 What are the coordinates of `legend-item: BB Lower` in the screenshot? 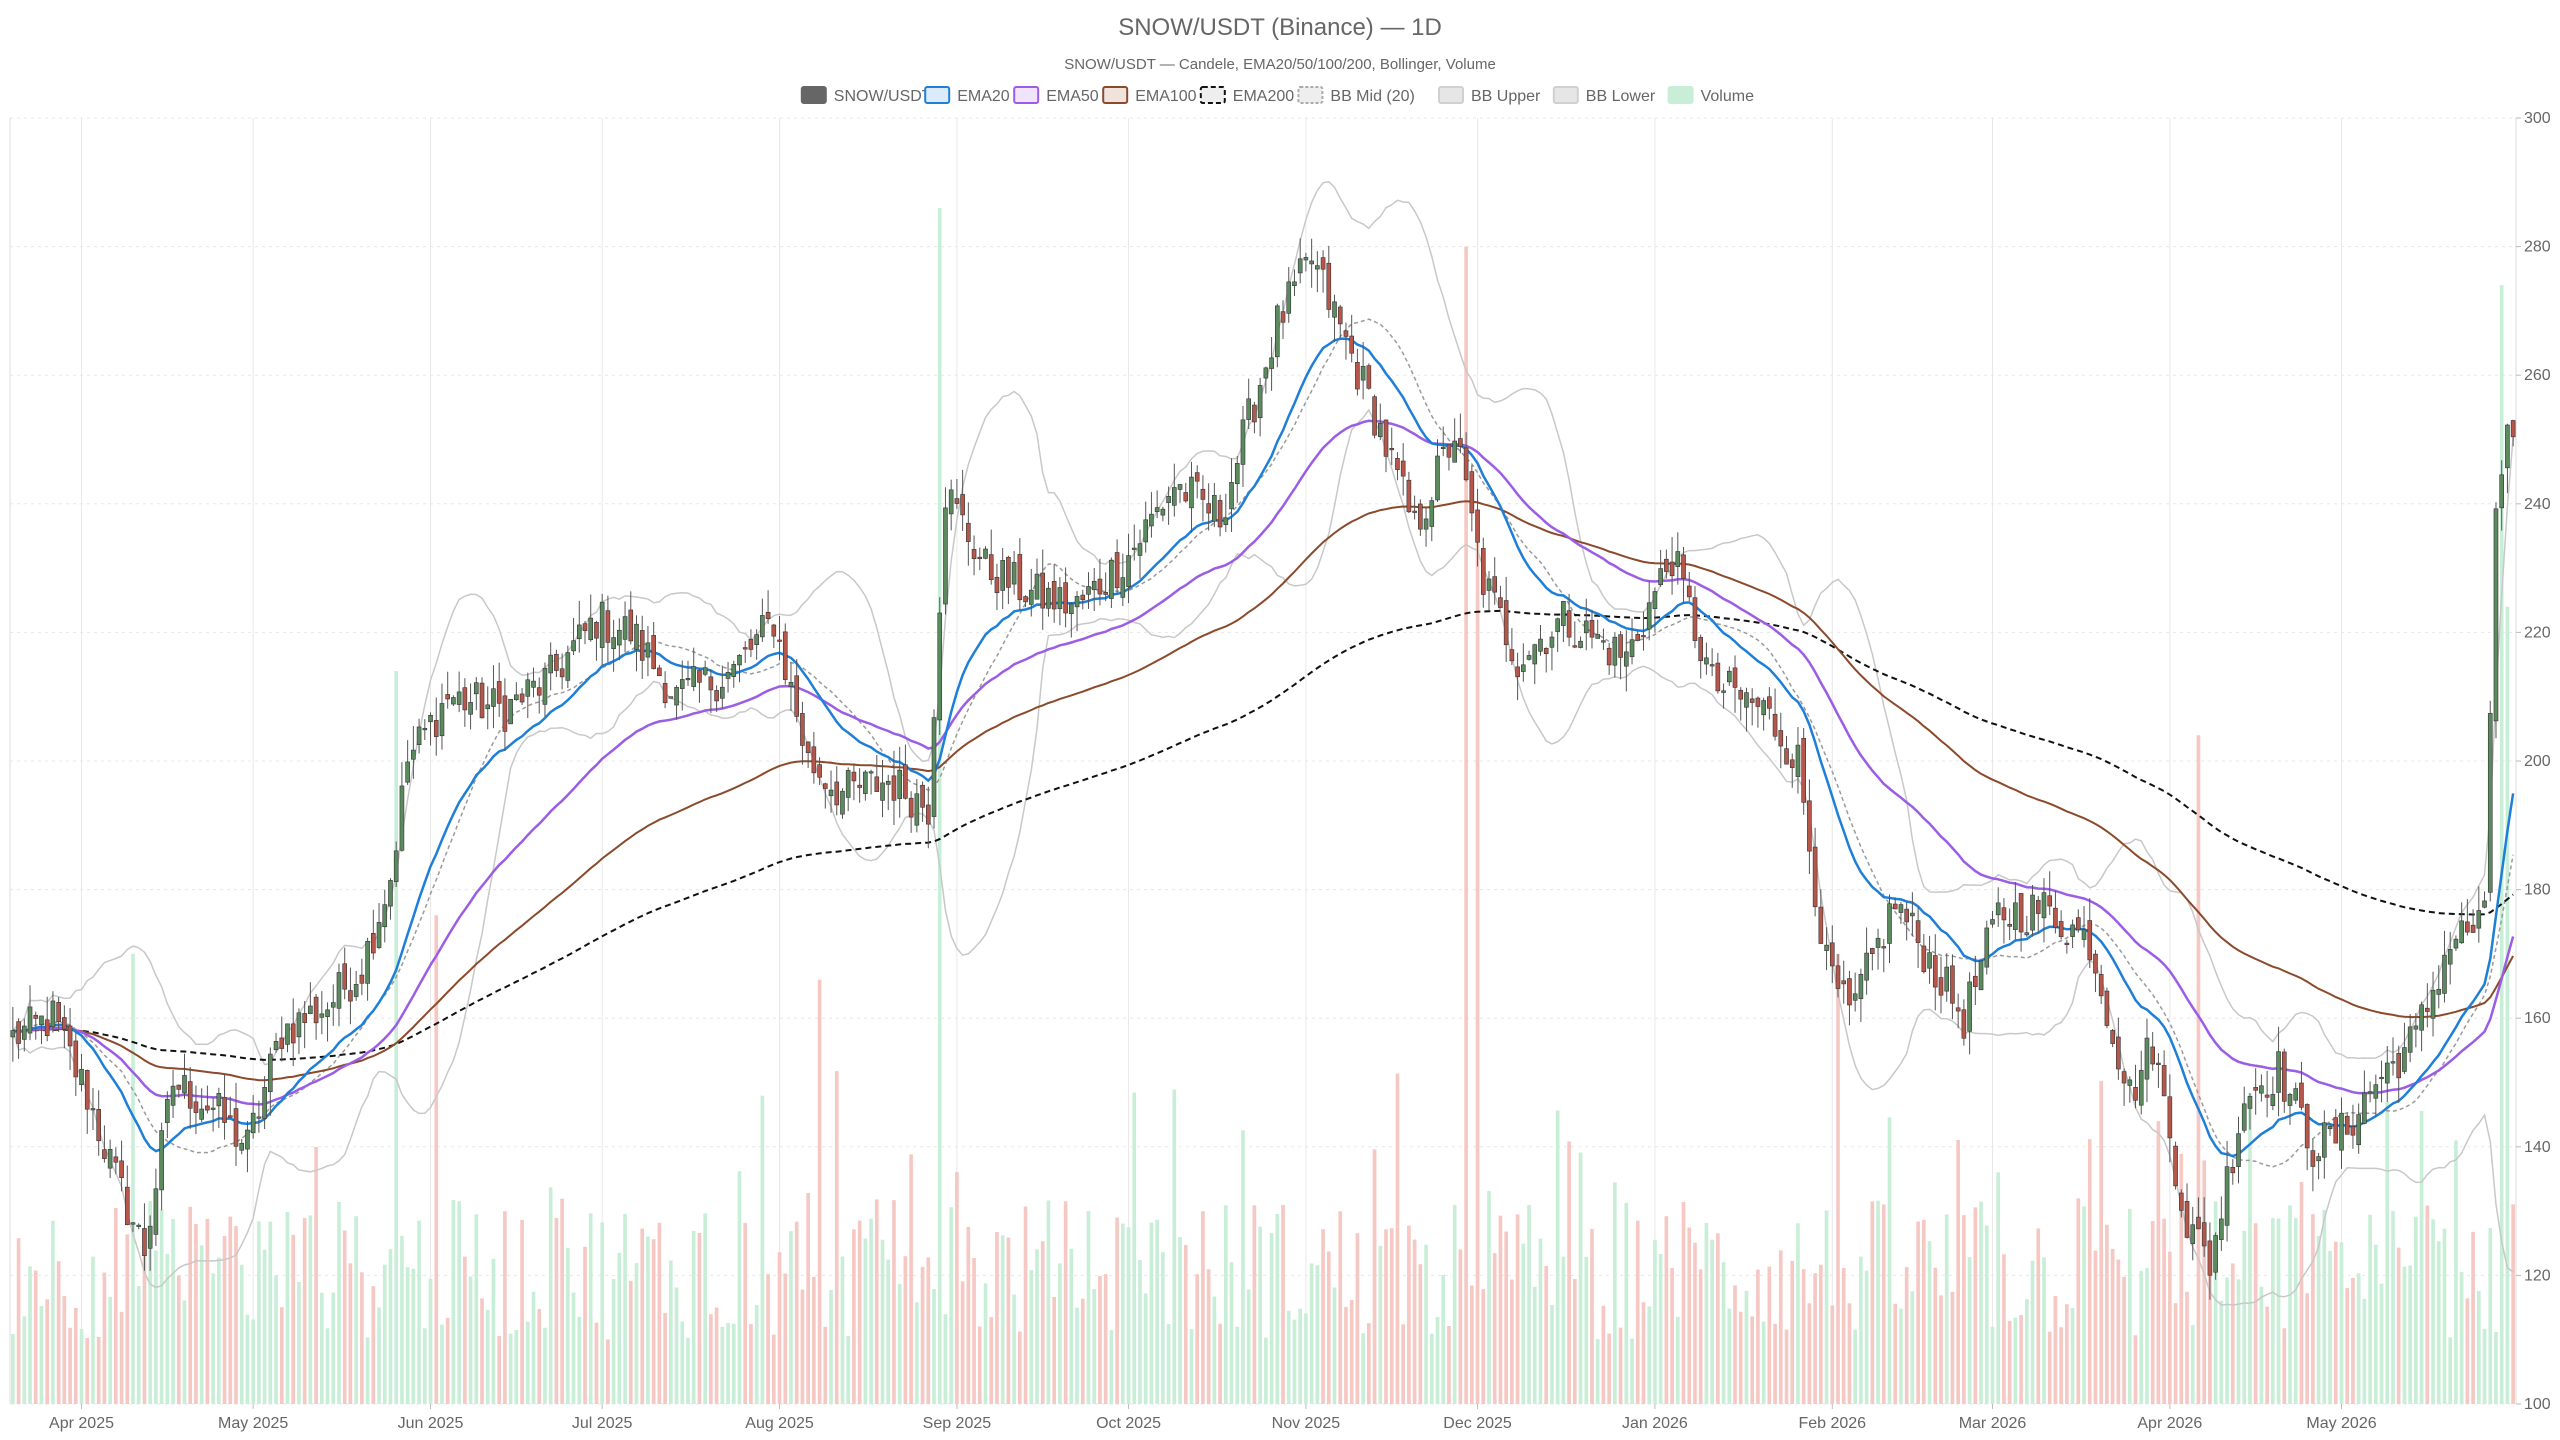 It's located at (1604, 95).